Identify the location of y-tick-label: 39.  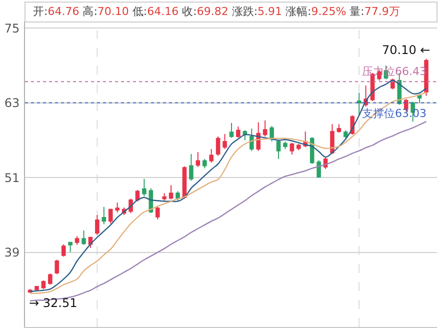
(12, 253).